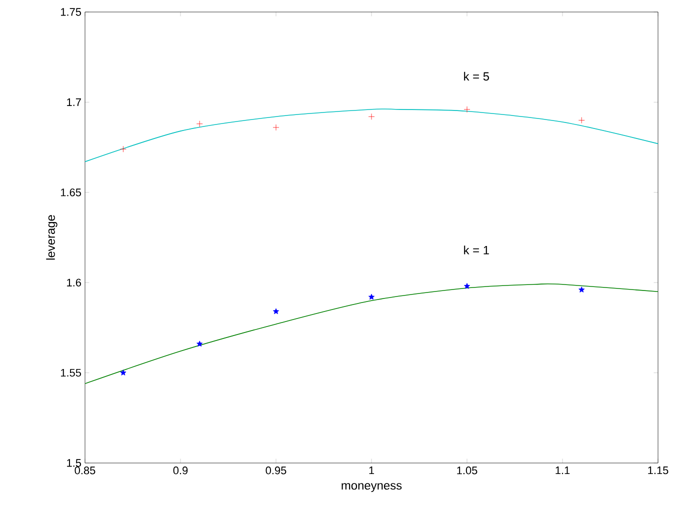 This screenshot has height=522, width=674. I want to click on y-tick-label: 1.5, so click(74, 463).